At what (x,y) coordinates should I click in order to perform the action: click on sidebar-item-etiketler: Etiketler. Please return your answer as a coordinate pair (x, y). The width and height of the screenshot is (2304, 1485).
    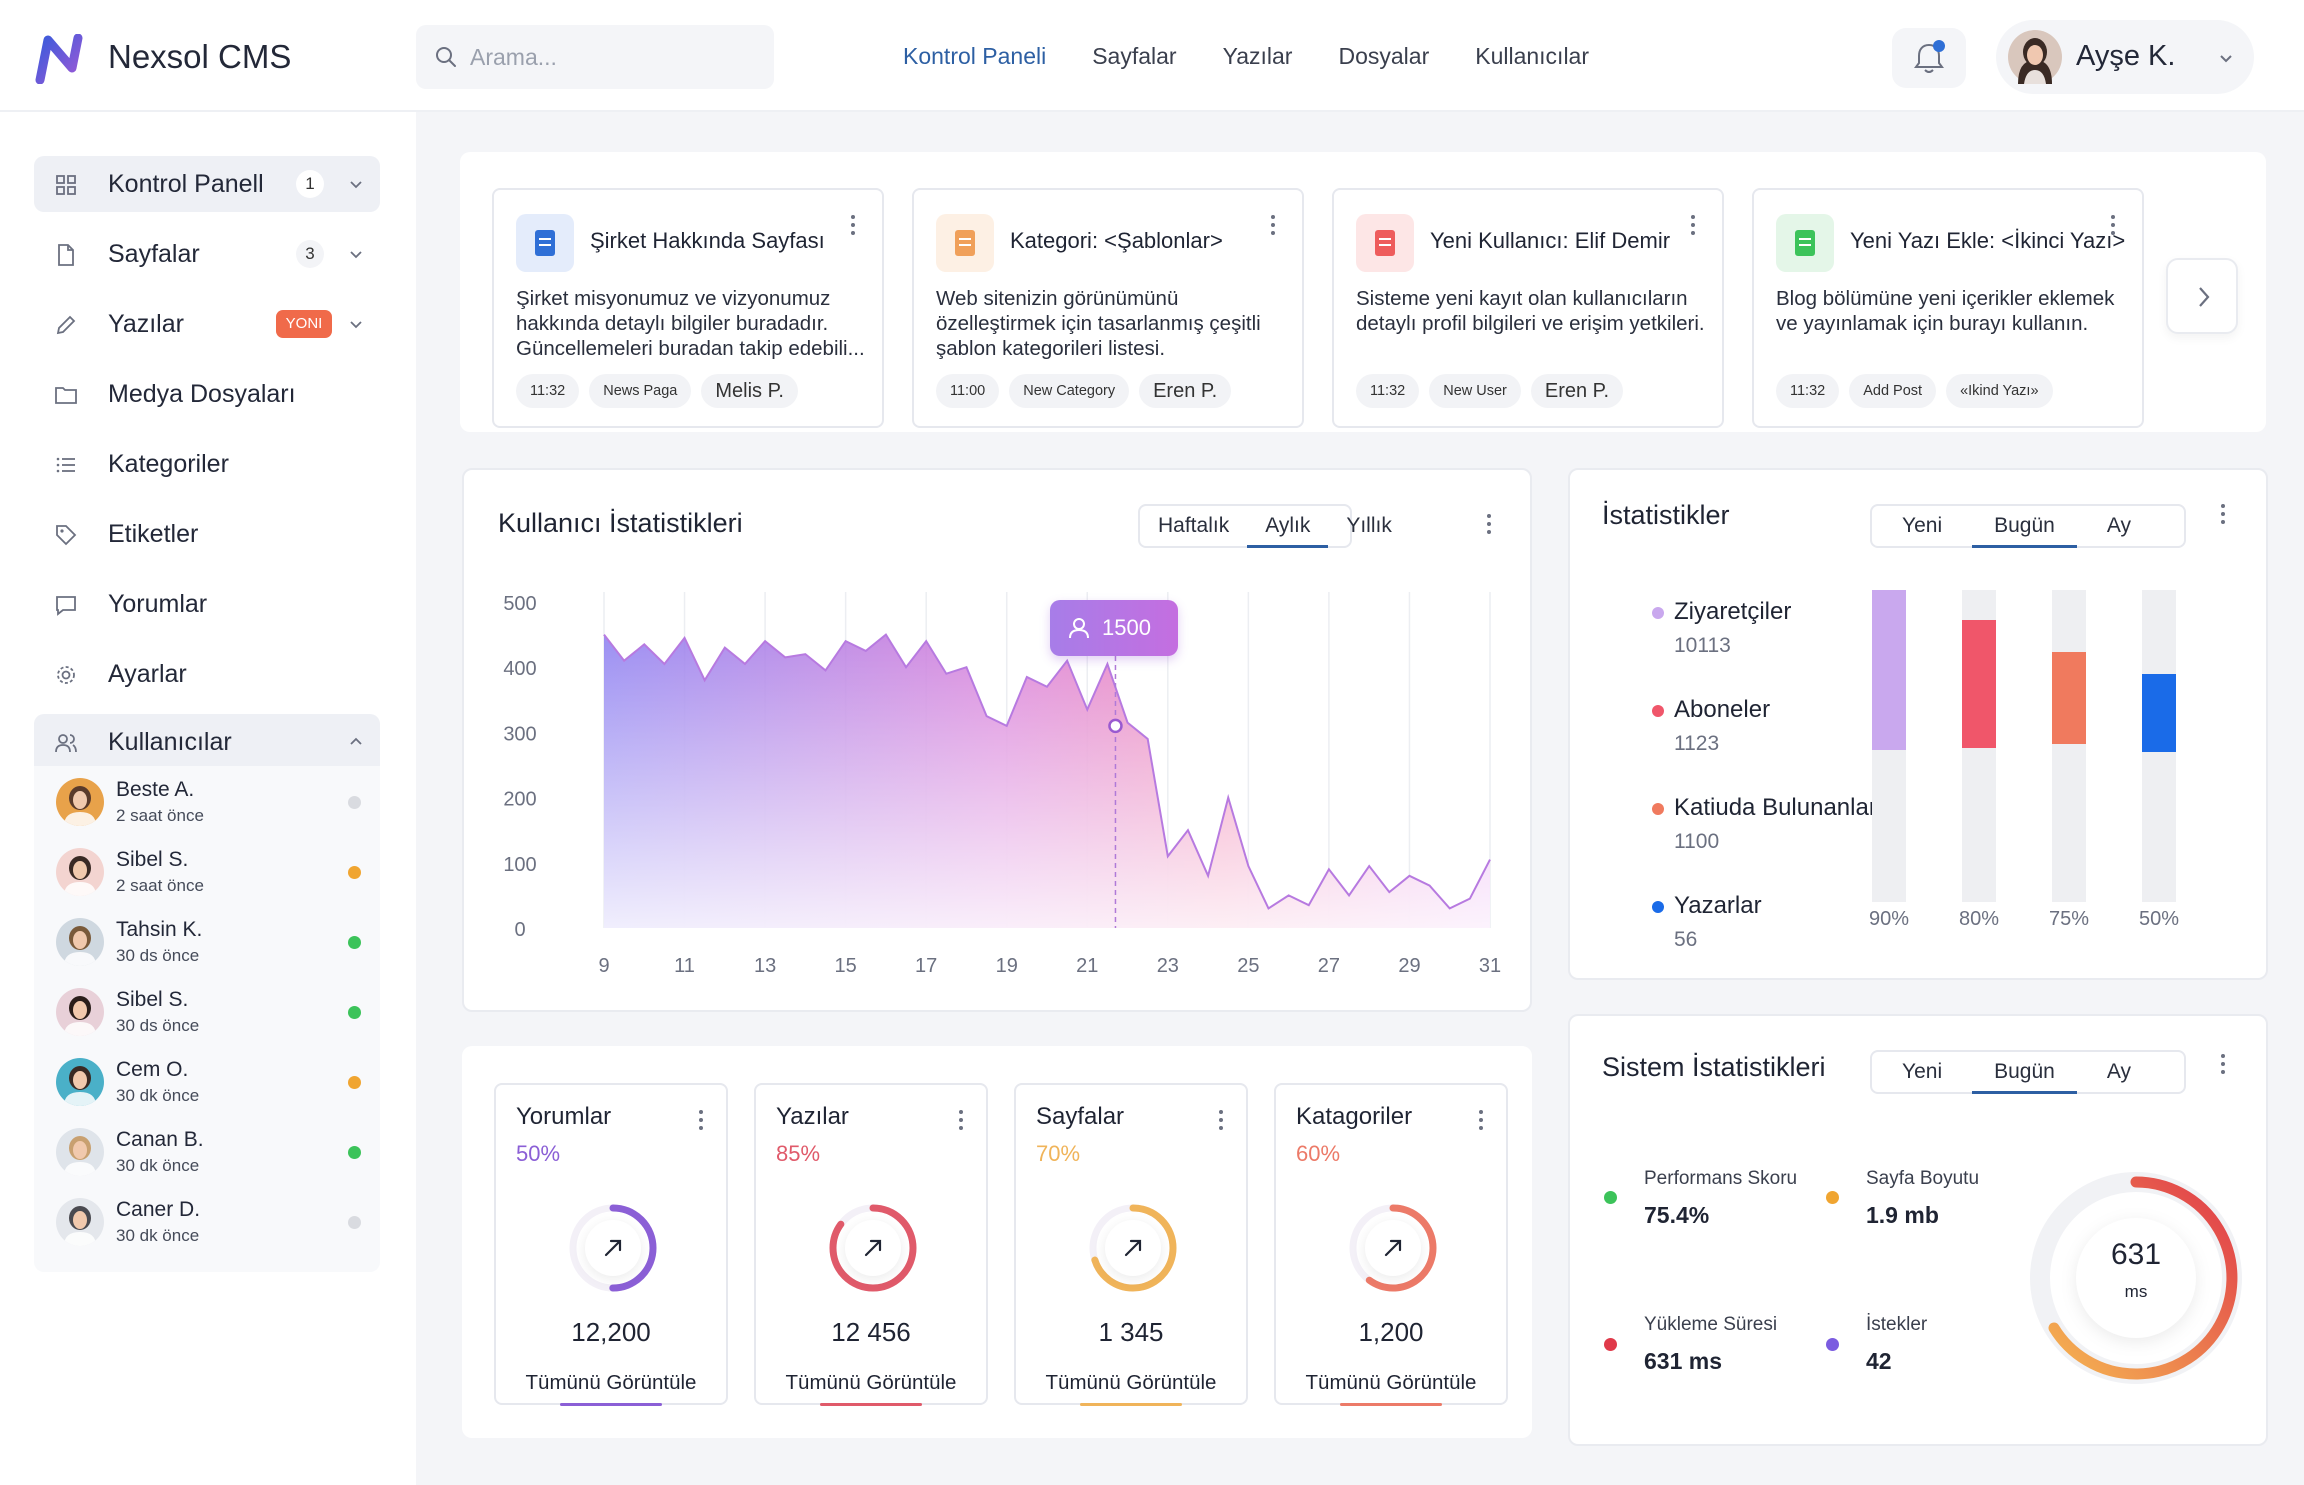
    Looking at the image, I should click on (207, 534).